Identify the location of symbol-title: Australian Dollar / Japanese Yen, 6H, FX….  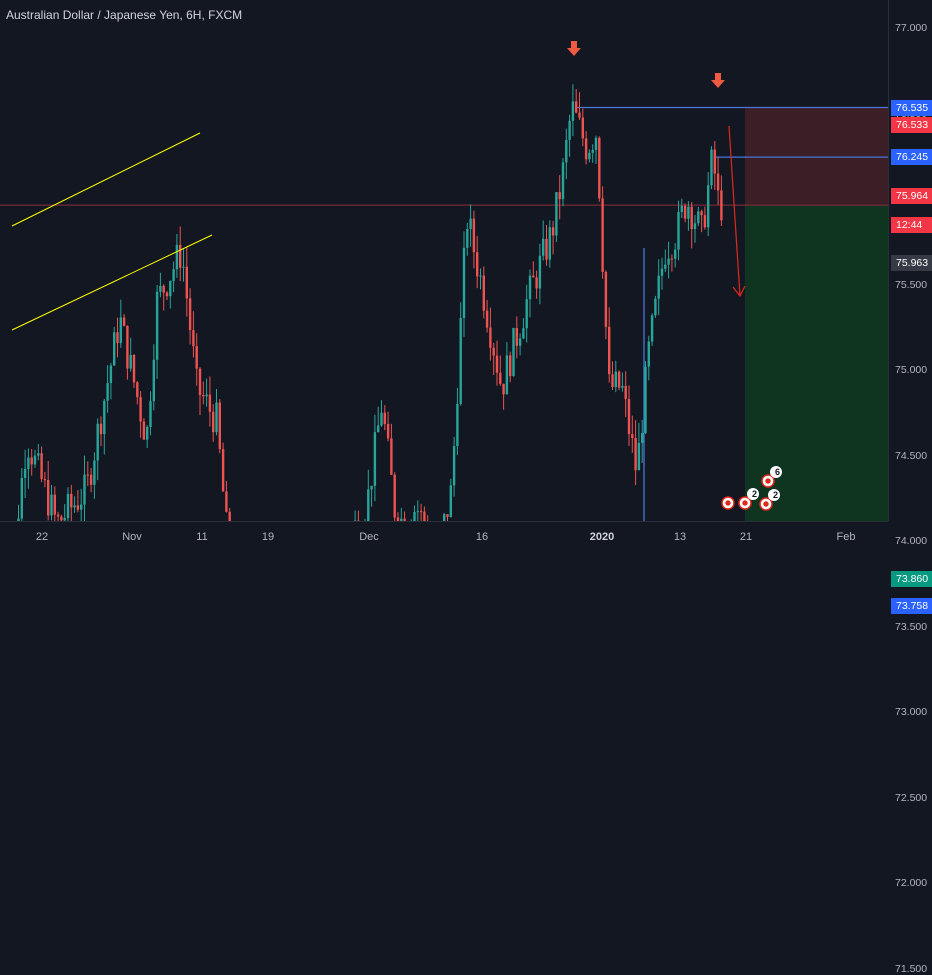
(124, 15).